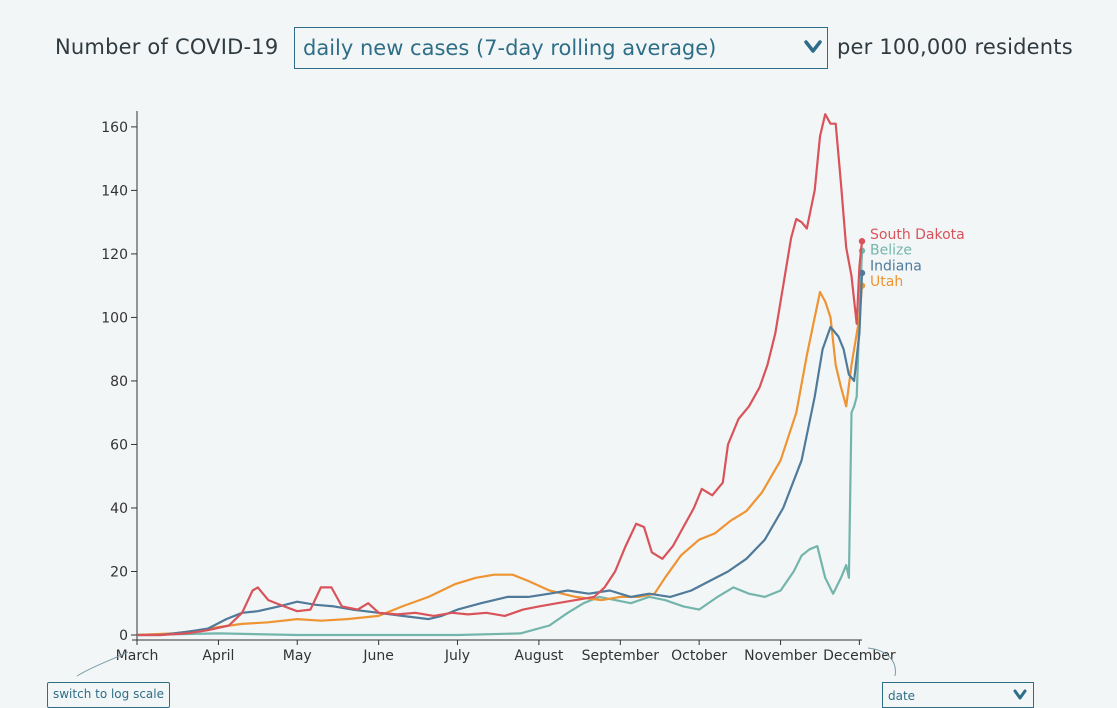 The width and height of the screenshot is (1117, 708). I want to click on log-scale-toggle-button: switch to log scale, so click(108, 695).